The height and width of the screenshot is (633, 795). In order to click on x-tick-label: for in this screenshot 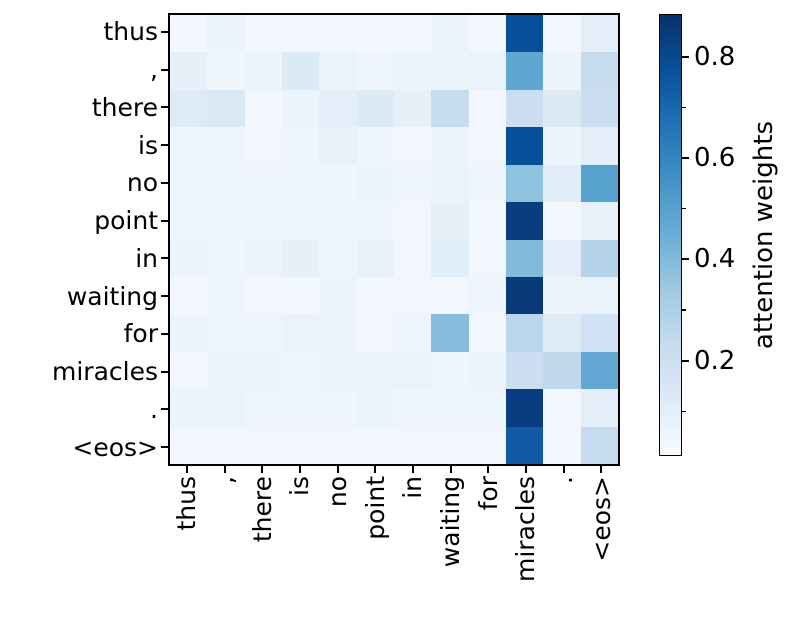, I will do `click(488, 551)`.